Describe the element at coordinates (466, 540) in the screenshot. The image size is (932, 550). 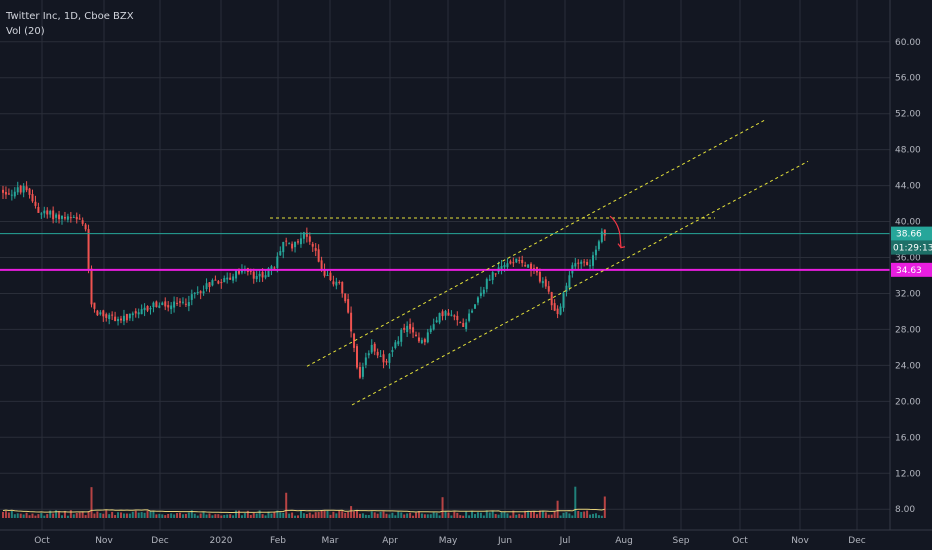
I see `time-axis-panel` at that location.